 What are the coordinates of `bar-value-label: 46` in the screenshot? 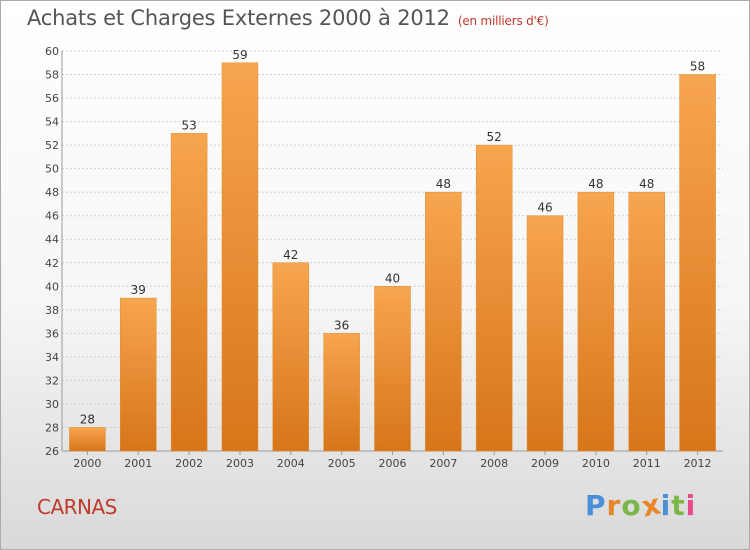 It's located at (544, 208).